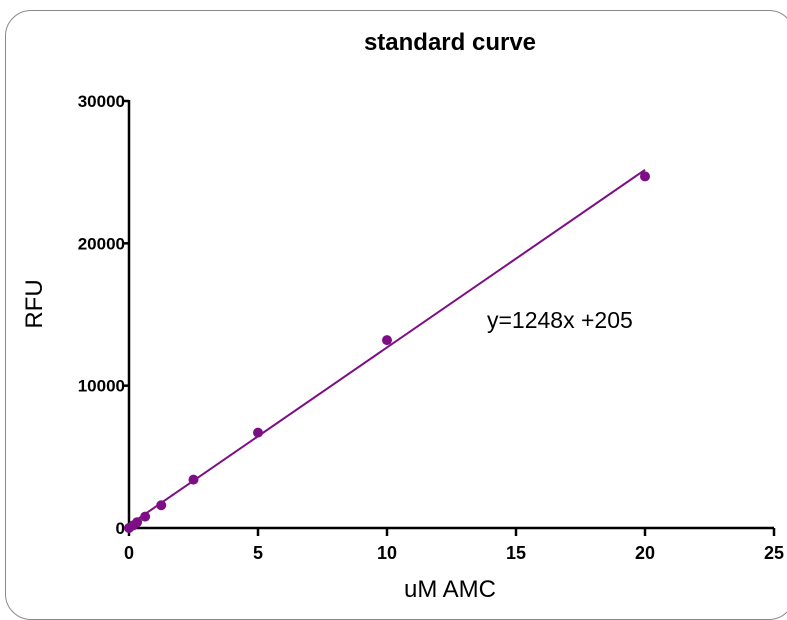 The height and width of the screenshot is (620, 787). Describe the element at coordinates (103, 315) in the screenshot. I see `y-ticks: 0 10000 20000 30000` at that location.